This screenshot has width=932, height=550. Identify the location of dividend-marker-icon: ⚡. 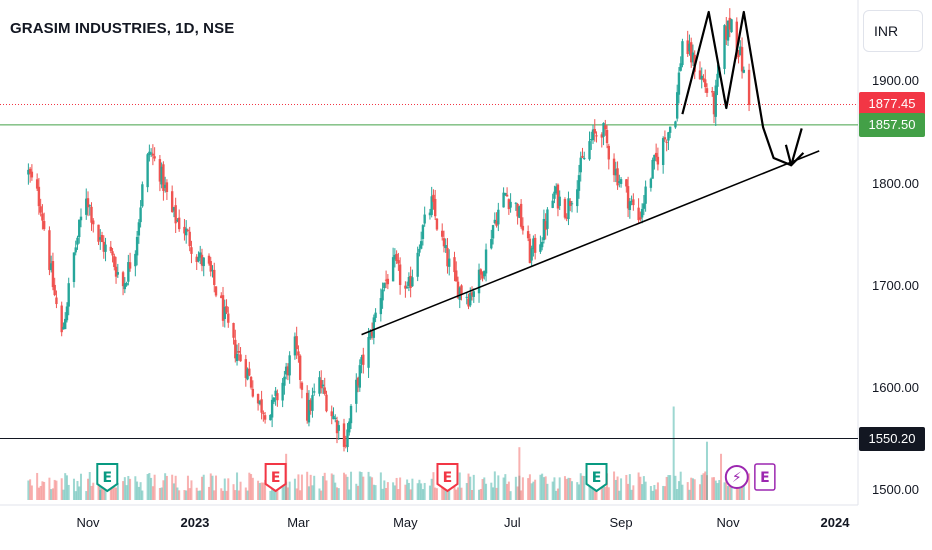
(736, 477).